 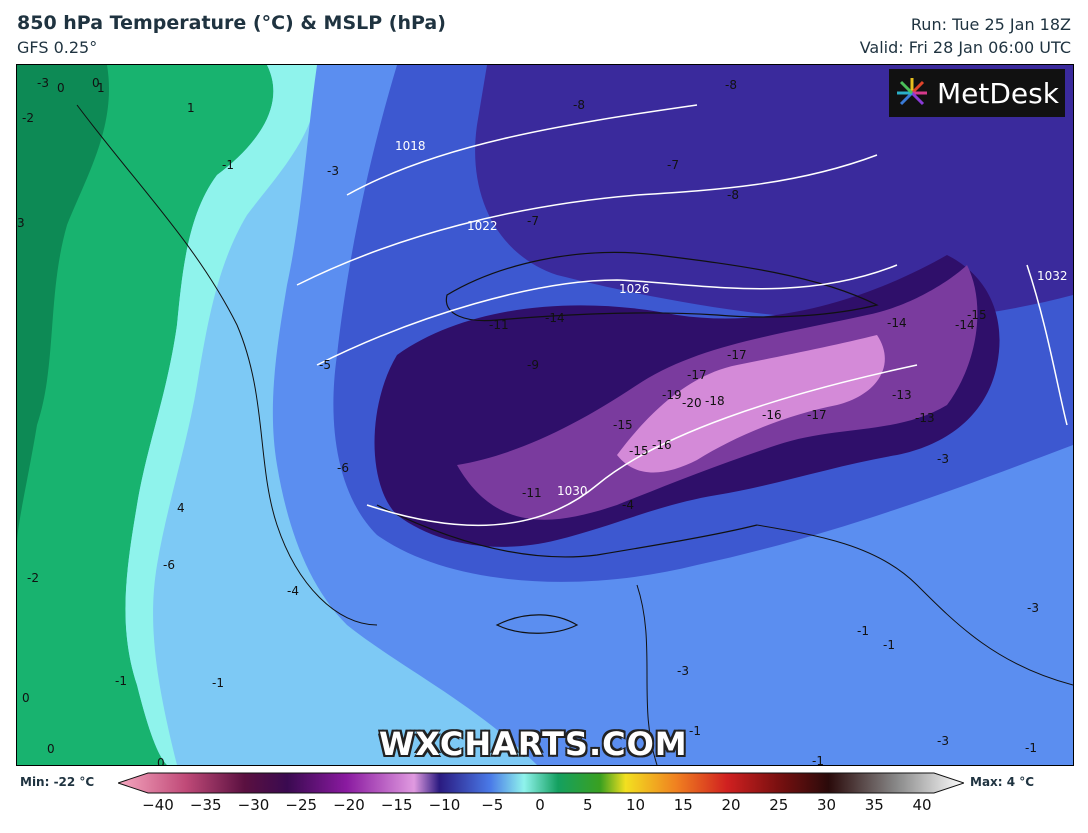 What do you see at coordinates (912, 92) in the screenshot?
I see `metdesk-logo-icon` at bounding box center [912, 92].